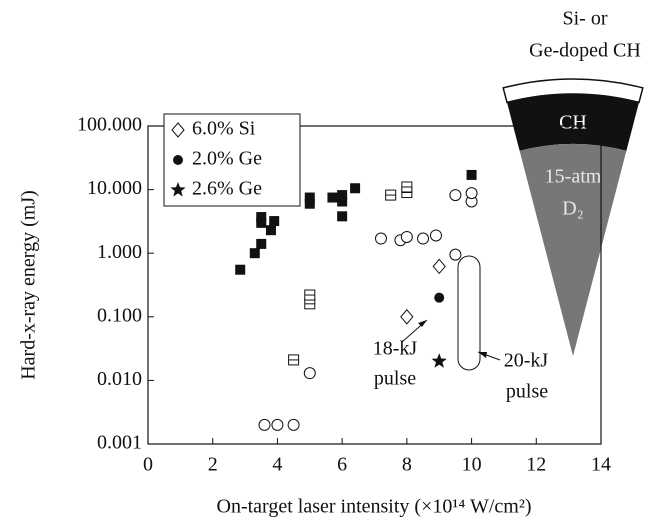 The height and width of the screenshot is (529, 652). I want to click on legend, so click(232, 160).